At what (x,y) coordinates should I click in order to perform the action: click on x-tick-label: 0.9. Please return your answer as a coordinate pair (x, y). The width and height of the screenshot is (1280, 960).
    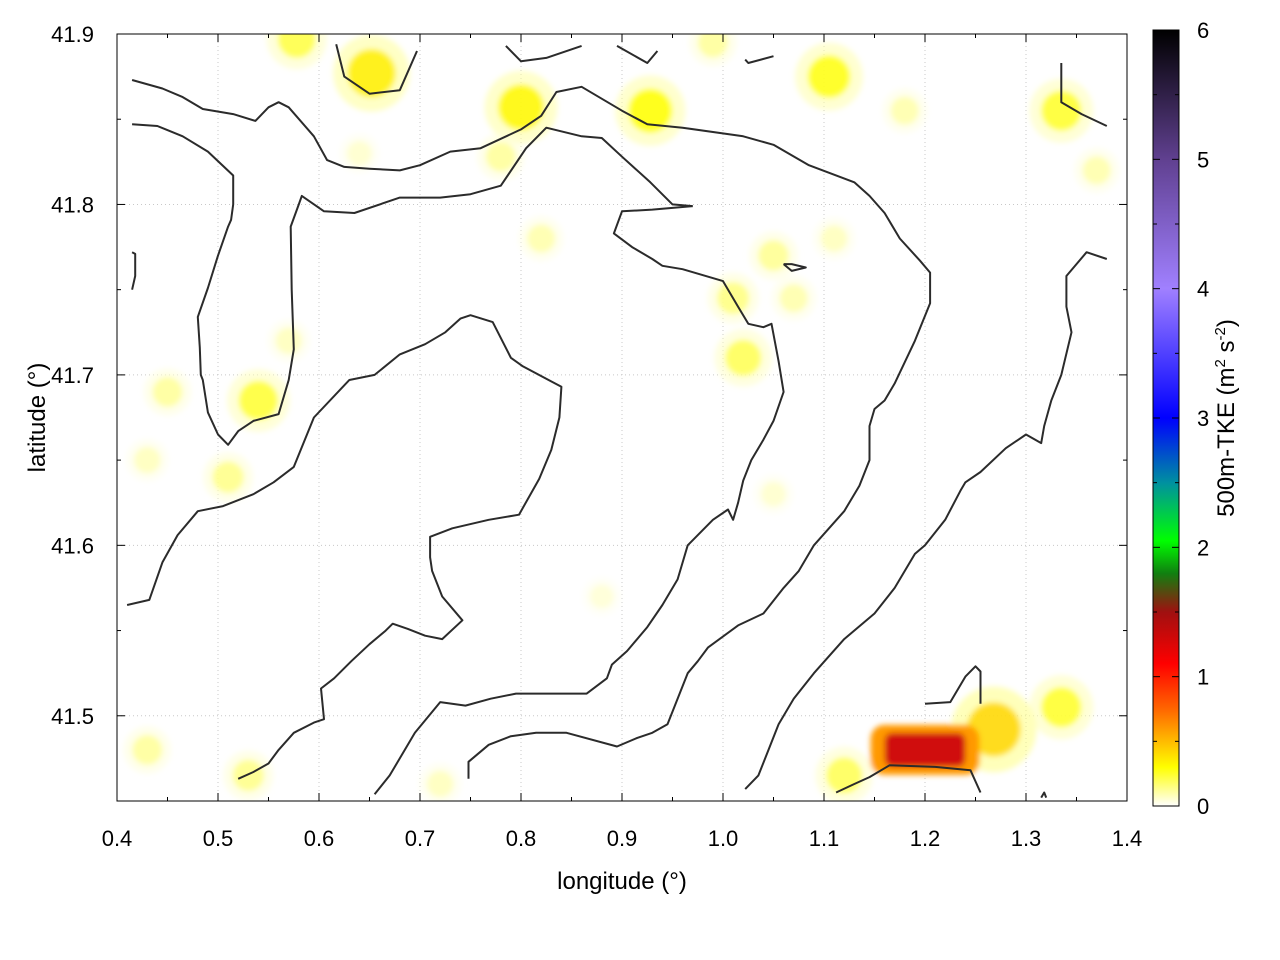
    Looking at the image, I should click on (622, 838).